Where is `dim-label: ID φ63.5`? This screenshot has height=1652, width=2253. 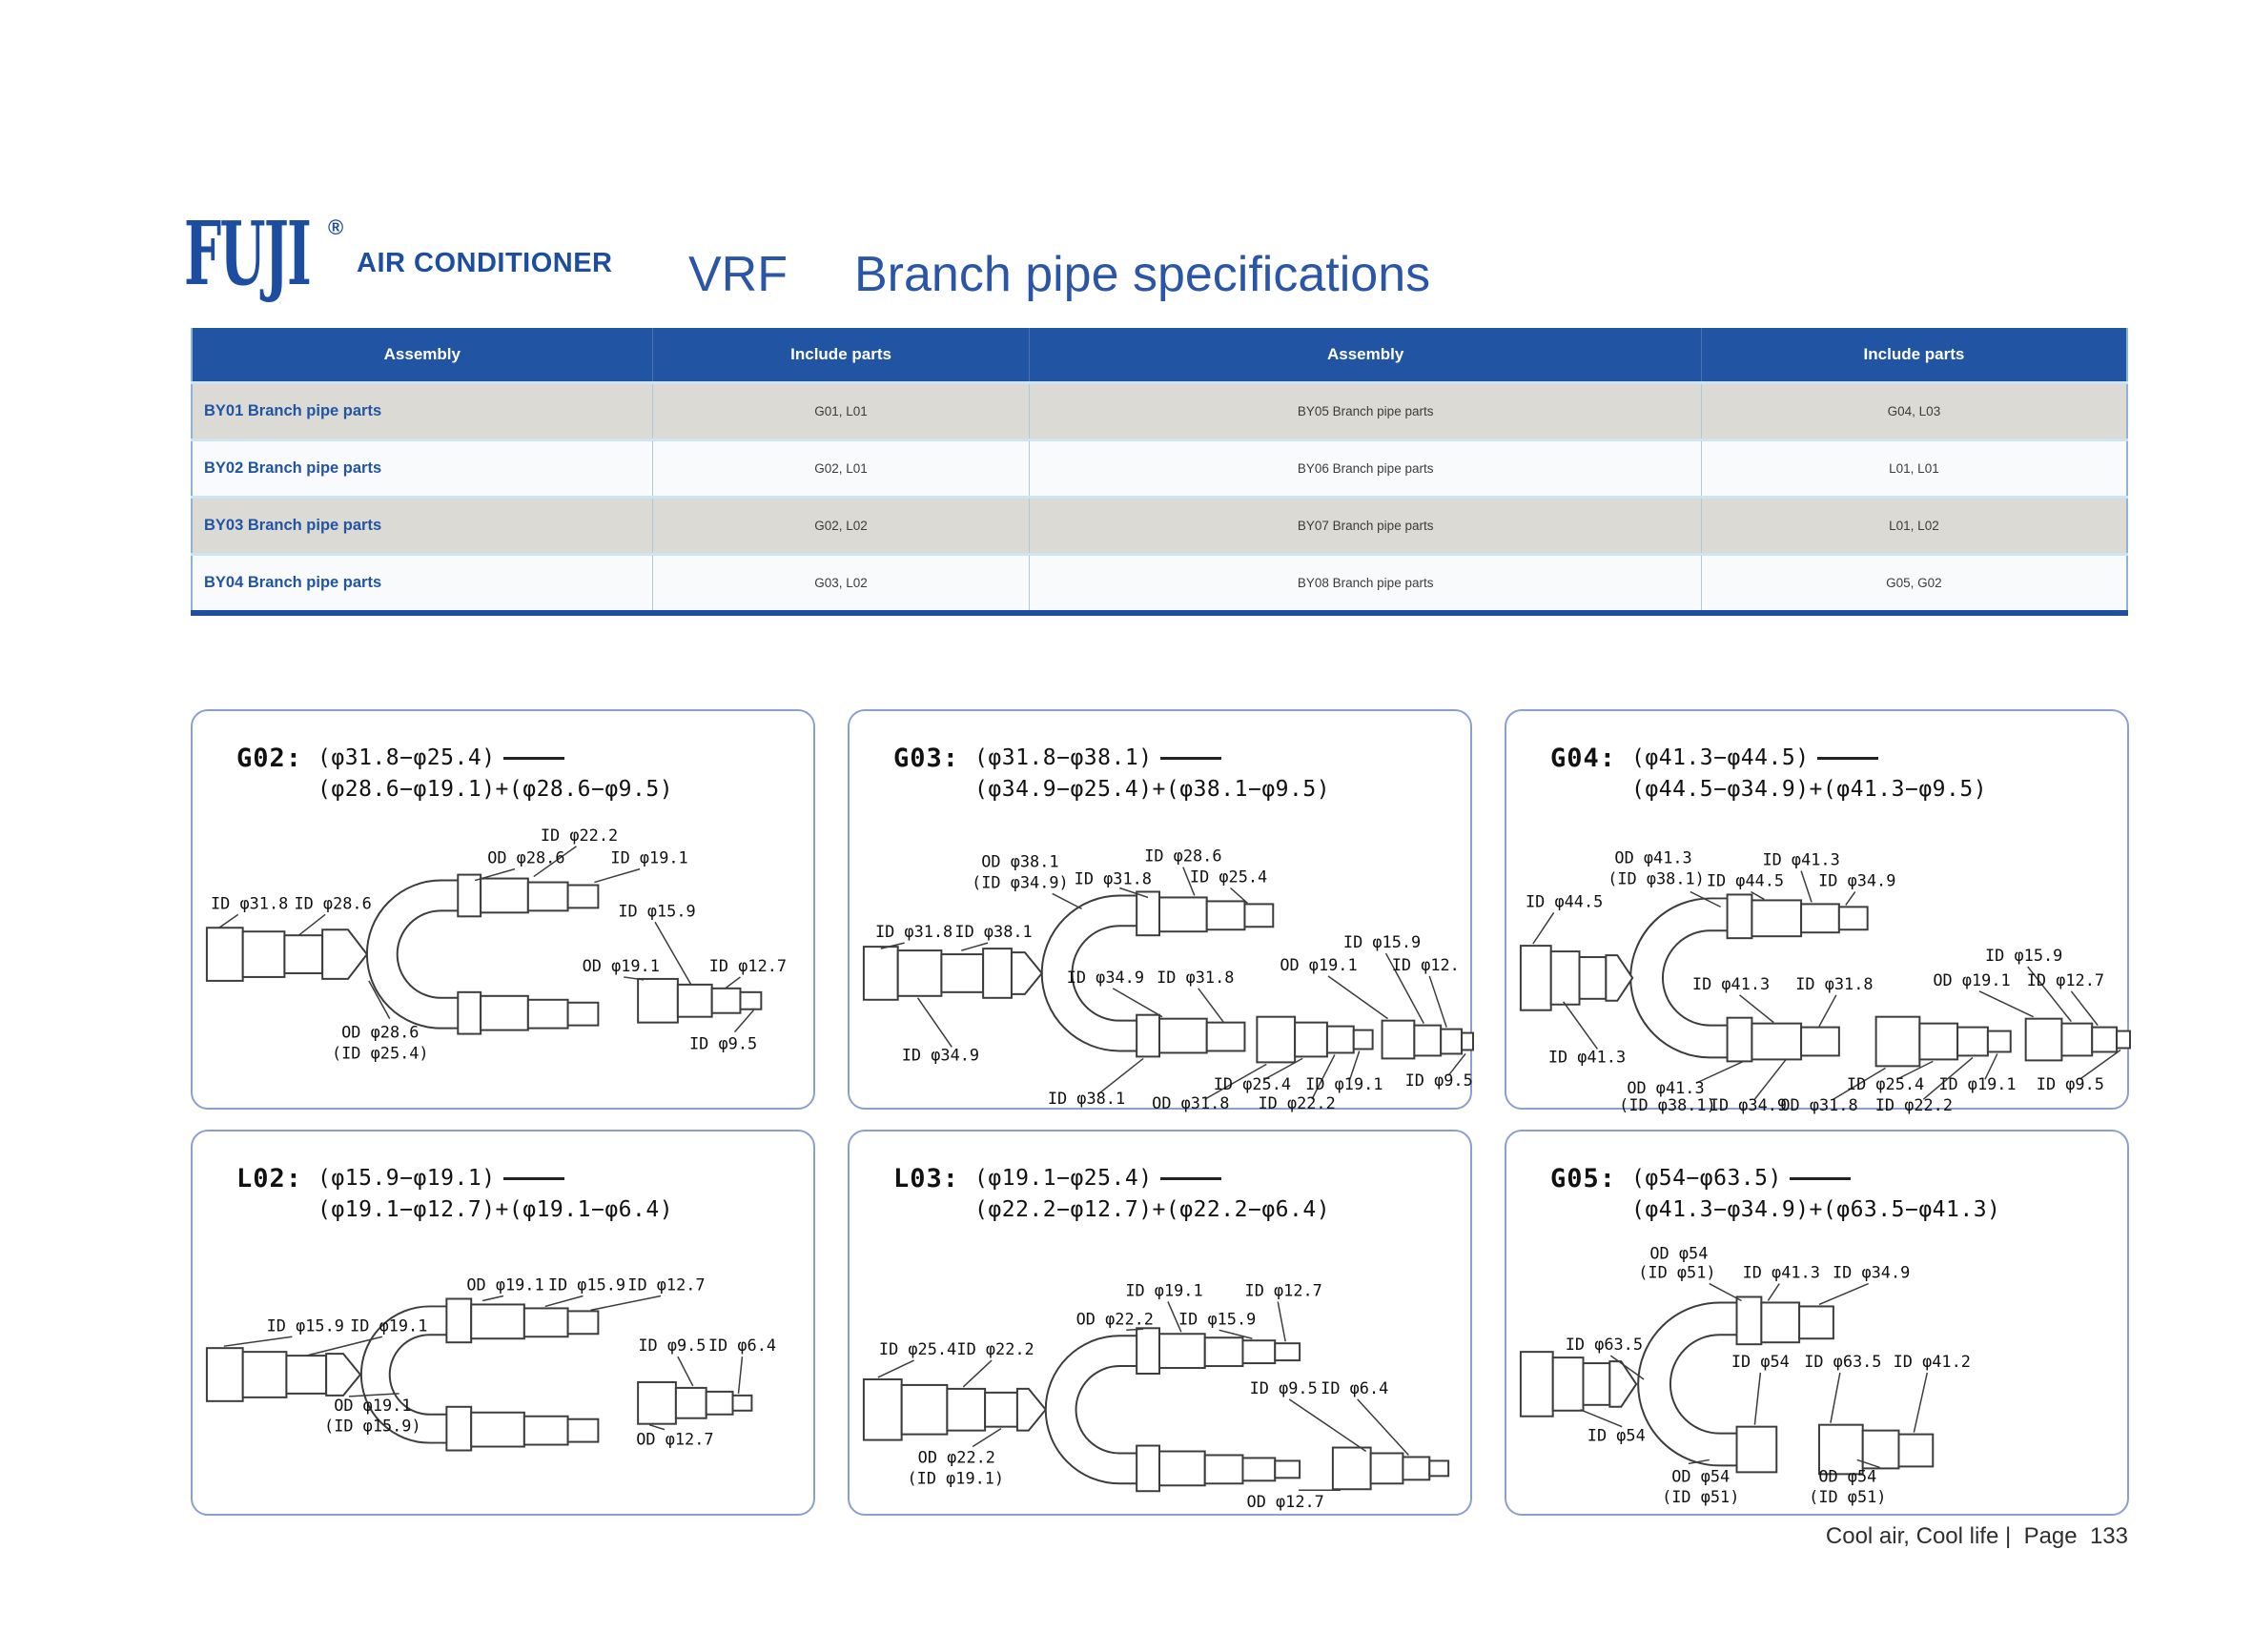 dim-label: ID φ63.5 is located at coordinates (1604, 1344).